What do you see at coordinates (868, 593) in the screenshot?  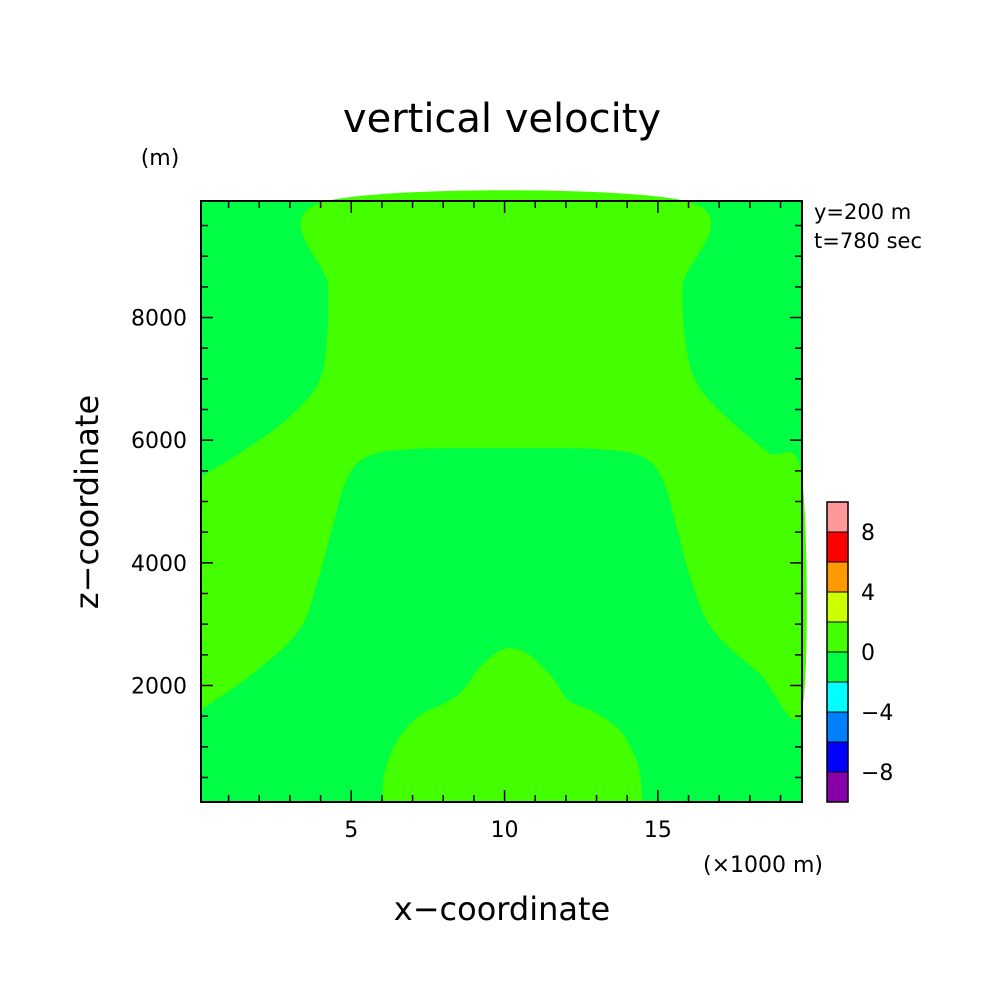 I see `colorbar-tick-label: 4` at bounding box center [868, 593].